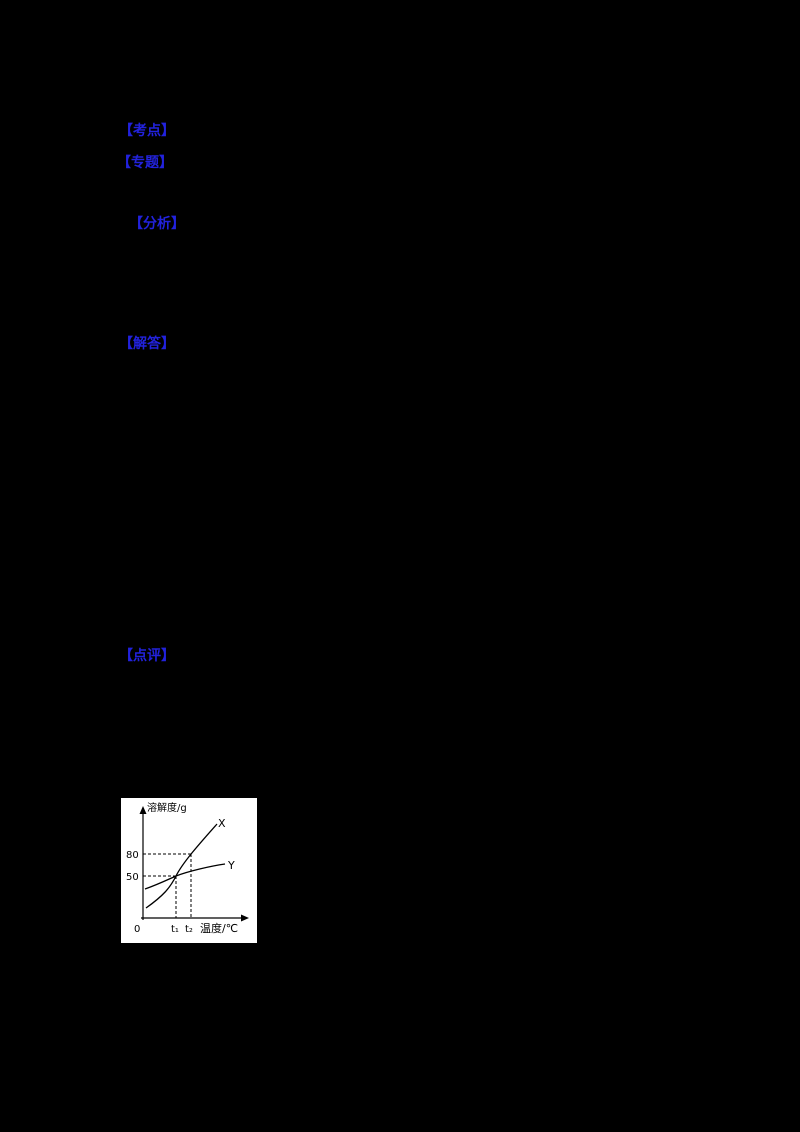 The height and width of the screenshot is (1132, 800). What do you see at coordinates (245, 918) in the screenshot?
I see `x-axis-arrow-icon` at bounding box center [245, 918].